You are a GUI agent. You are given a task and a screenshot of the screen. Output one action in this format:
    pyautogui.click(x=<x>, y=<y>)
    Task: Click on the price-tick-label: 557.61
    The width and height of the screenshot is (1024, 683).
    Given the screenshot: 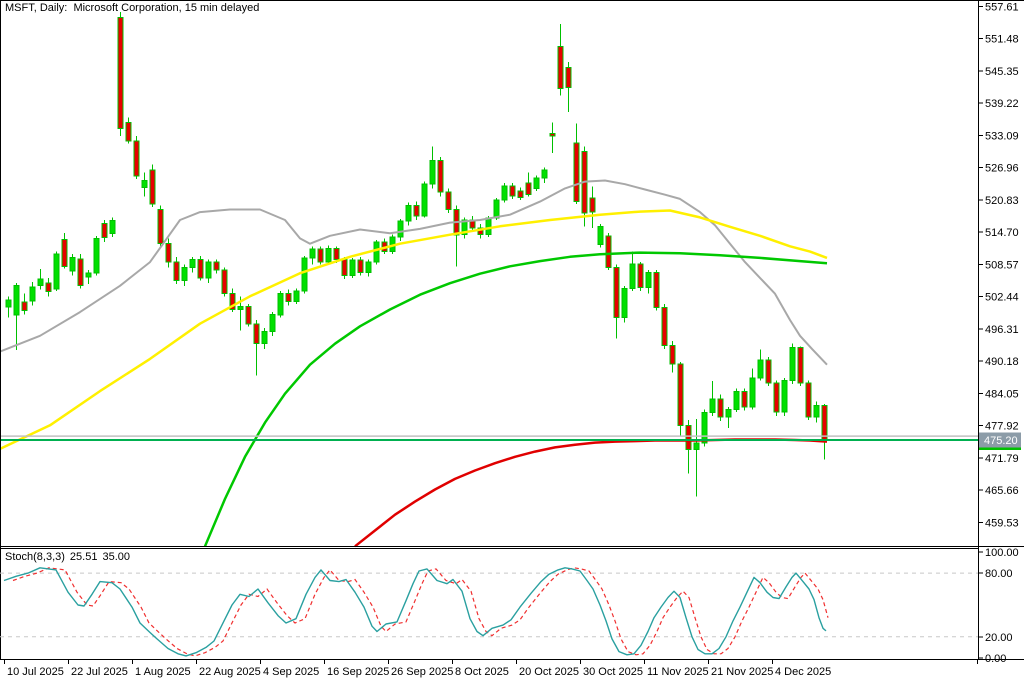 What is the action you would take?
    pyautogui.click(x=1002, y=7)
    